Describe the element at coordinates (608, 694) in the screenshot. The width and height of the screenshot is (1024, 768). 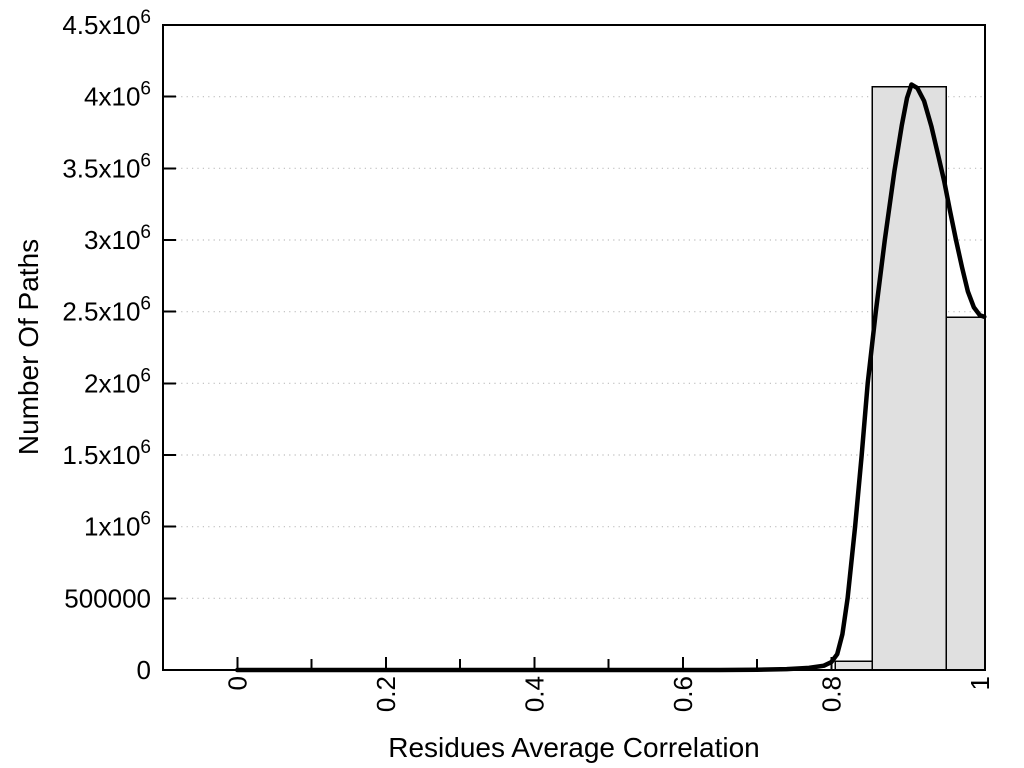
I see `x-tick-labels: 0 0.2 0.4 0.6 0.8 1` at that location.